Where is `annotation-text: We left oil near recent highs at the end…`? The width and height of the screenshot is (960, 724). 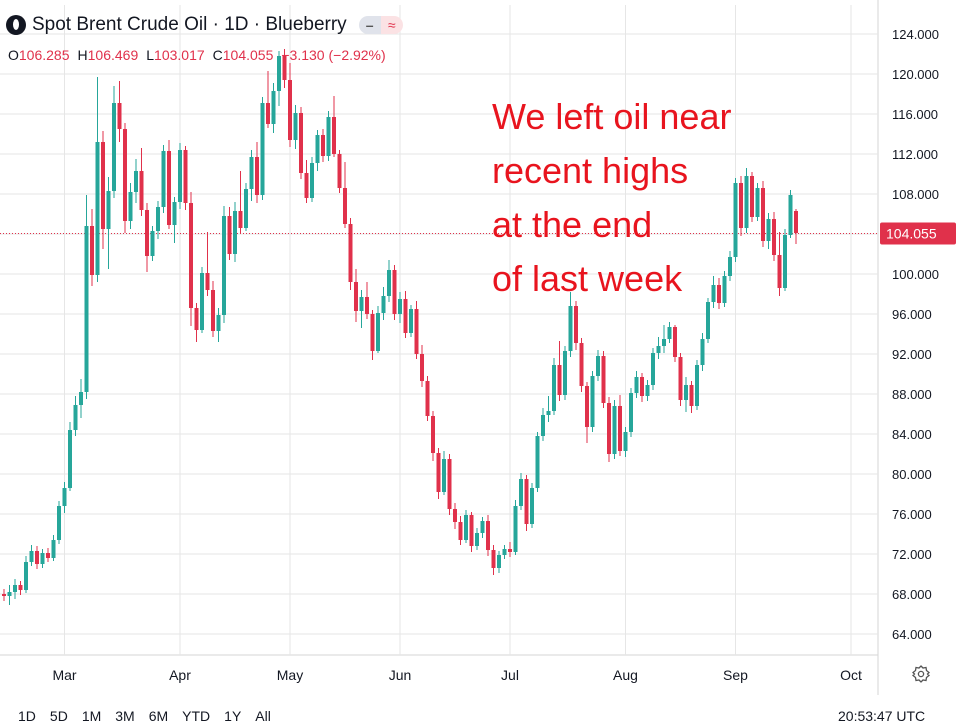
annotation-text: We left oil near recent highs at the end… is located at coordinates (611, 198).